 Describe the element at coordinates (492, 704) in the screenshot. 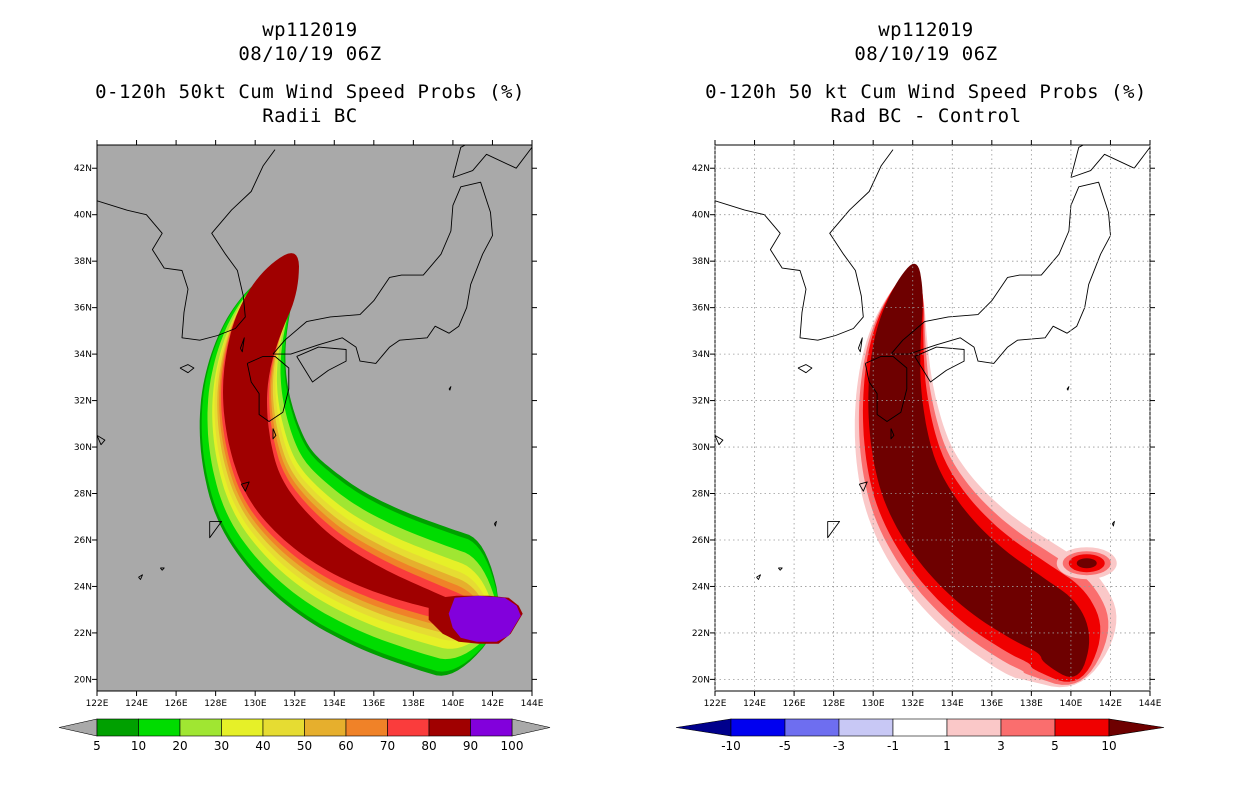

I see `left-x-tick-label: 142E` at that location.